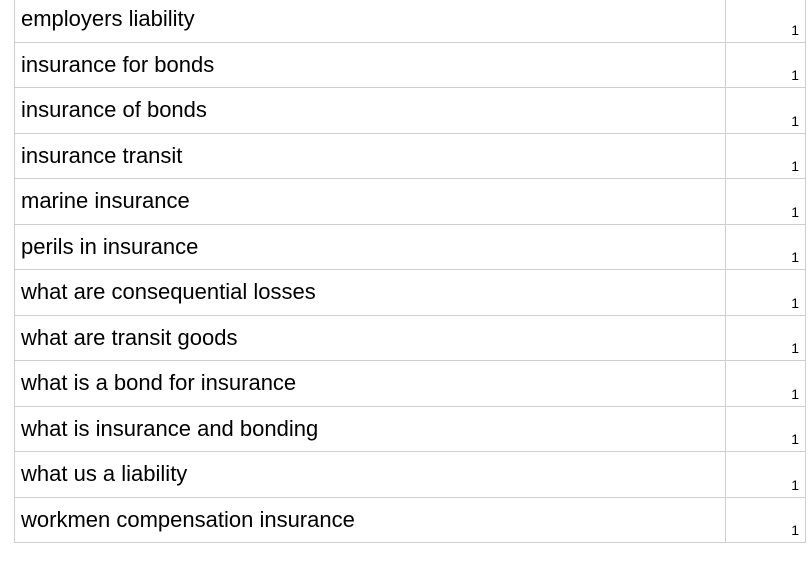 This screenshot has height=578, width=809. Describe the element at coordinates (370, 383) in the screenshot. I see `term-cell: what is a bond for insurance` at that location.